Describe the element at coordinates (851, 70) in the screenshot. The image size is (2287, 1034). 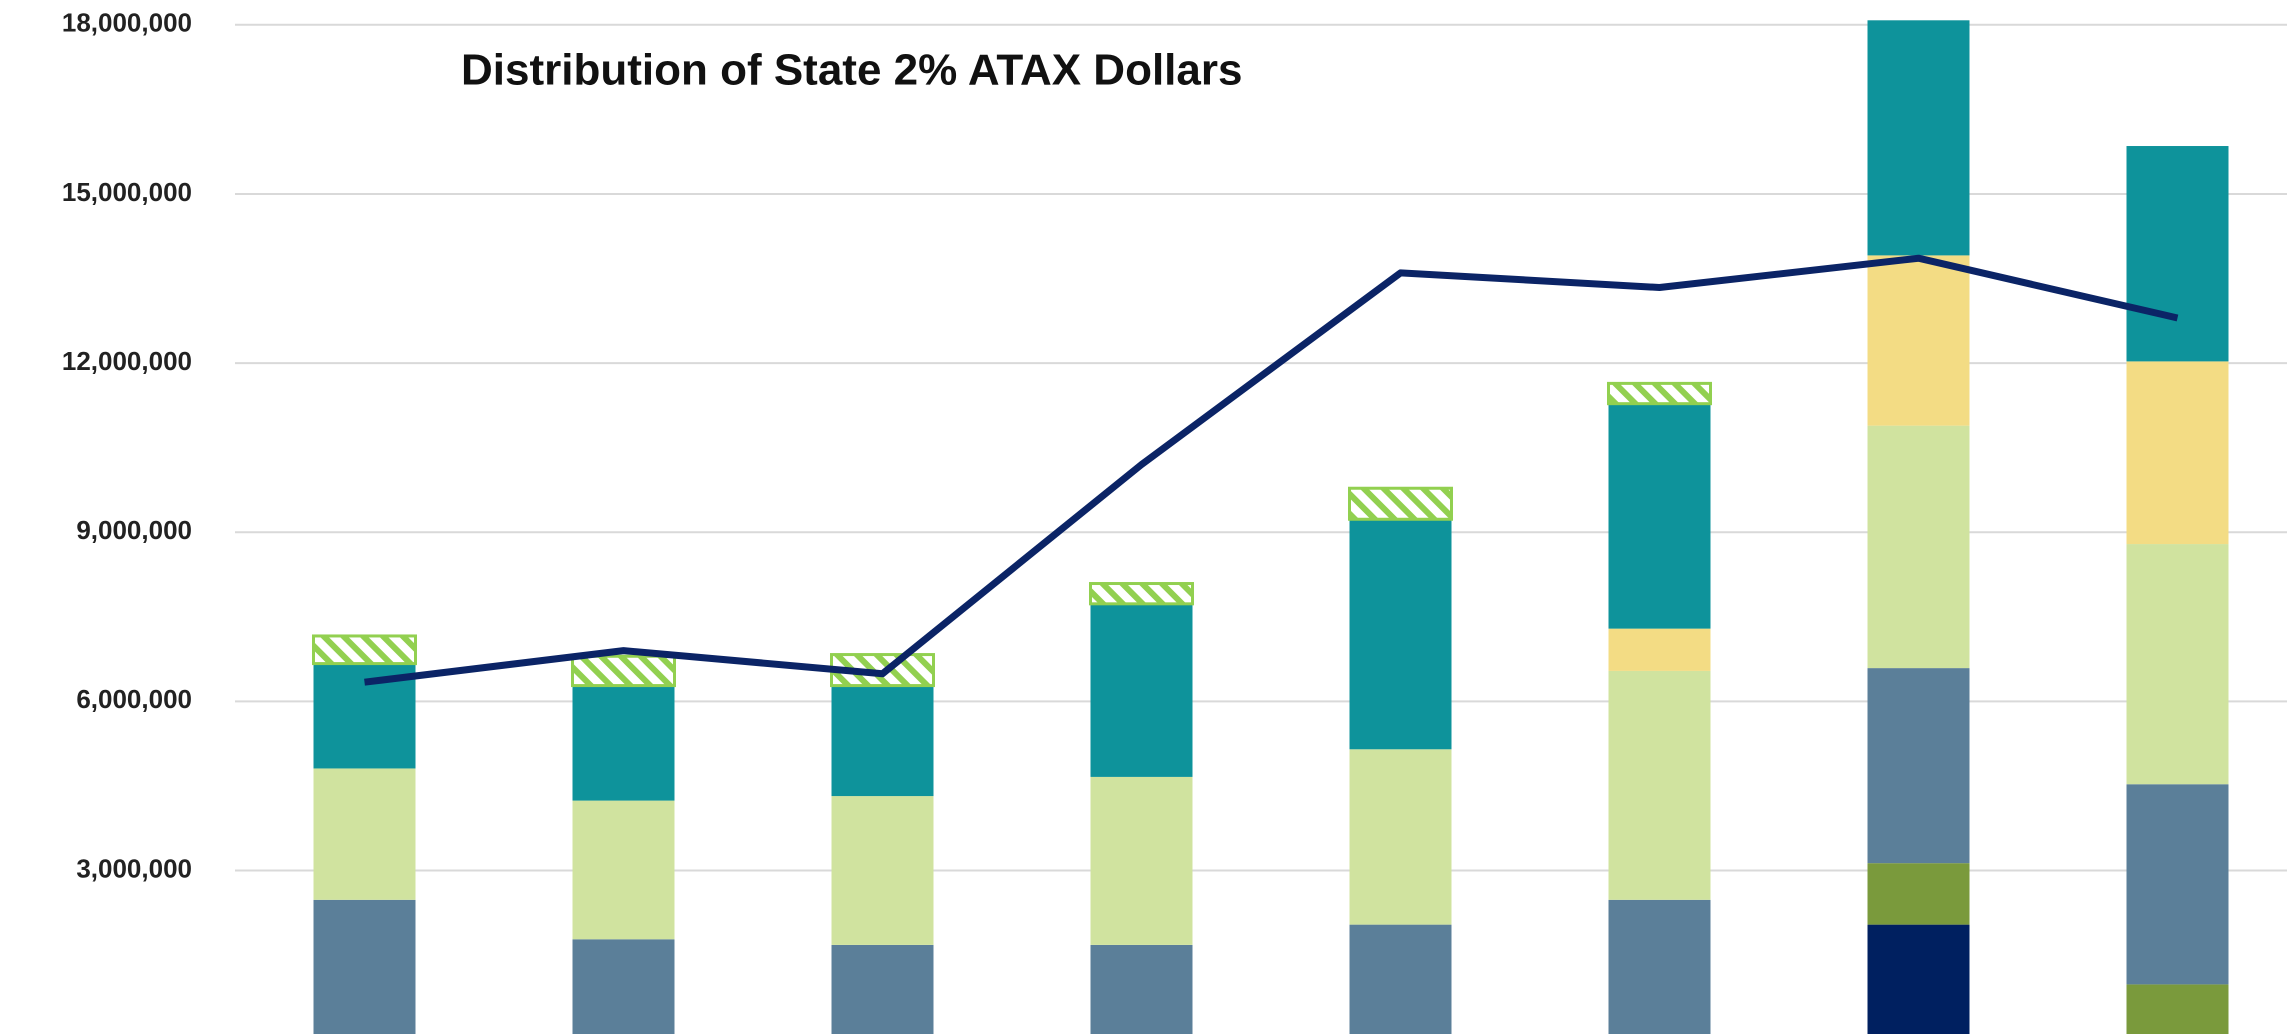
I see `chart-title: Distribution of State 2% ATAX Dollars` at that location.